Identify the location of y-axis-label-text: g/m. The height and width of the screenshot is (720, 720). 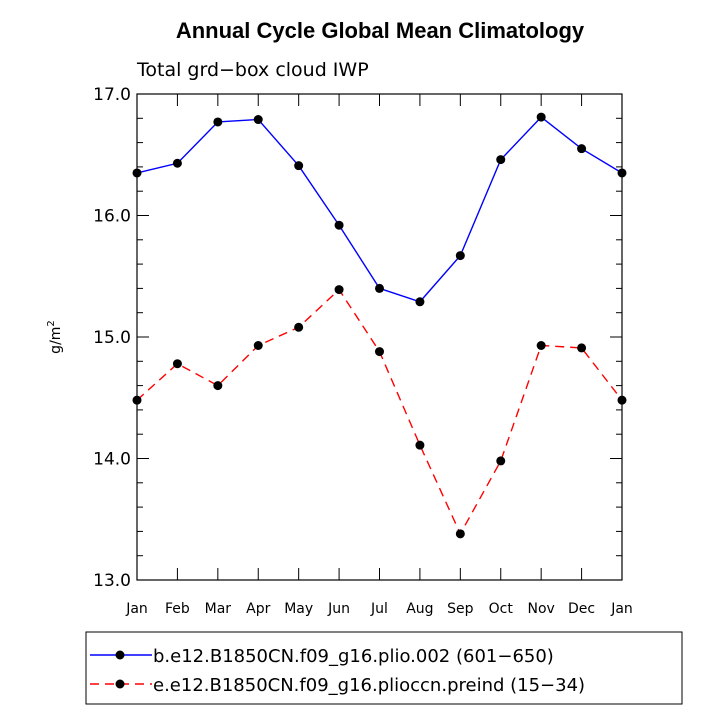
(56, 340).